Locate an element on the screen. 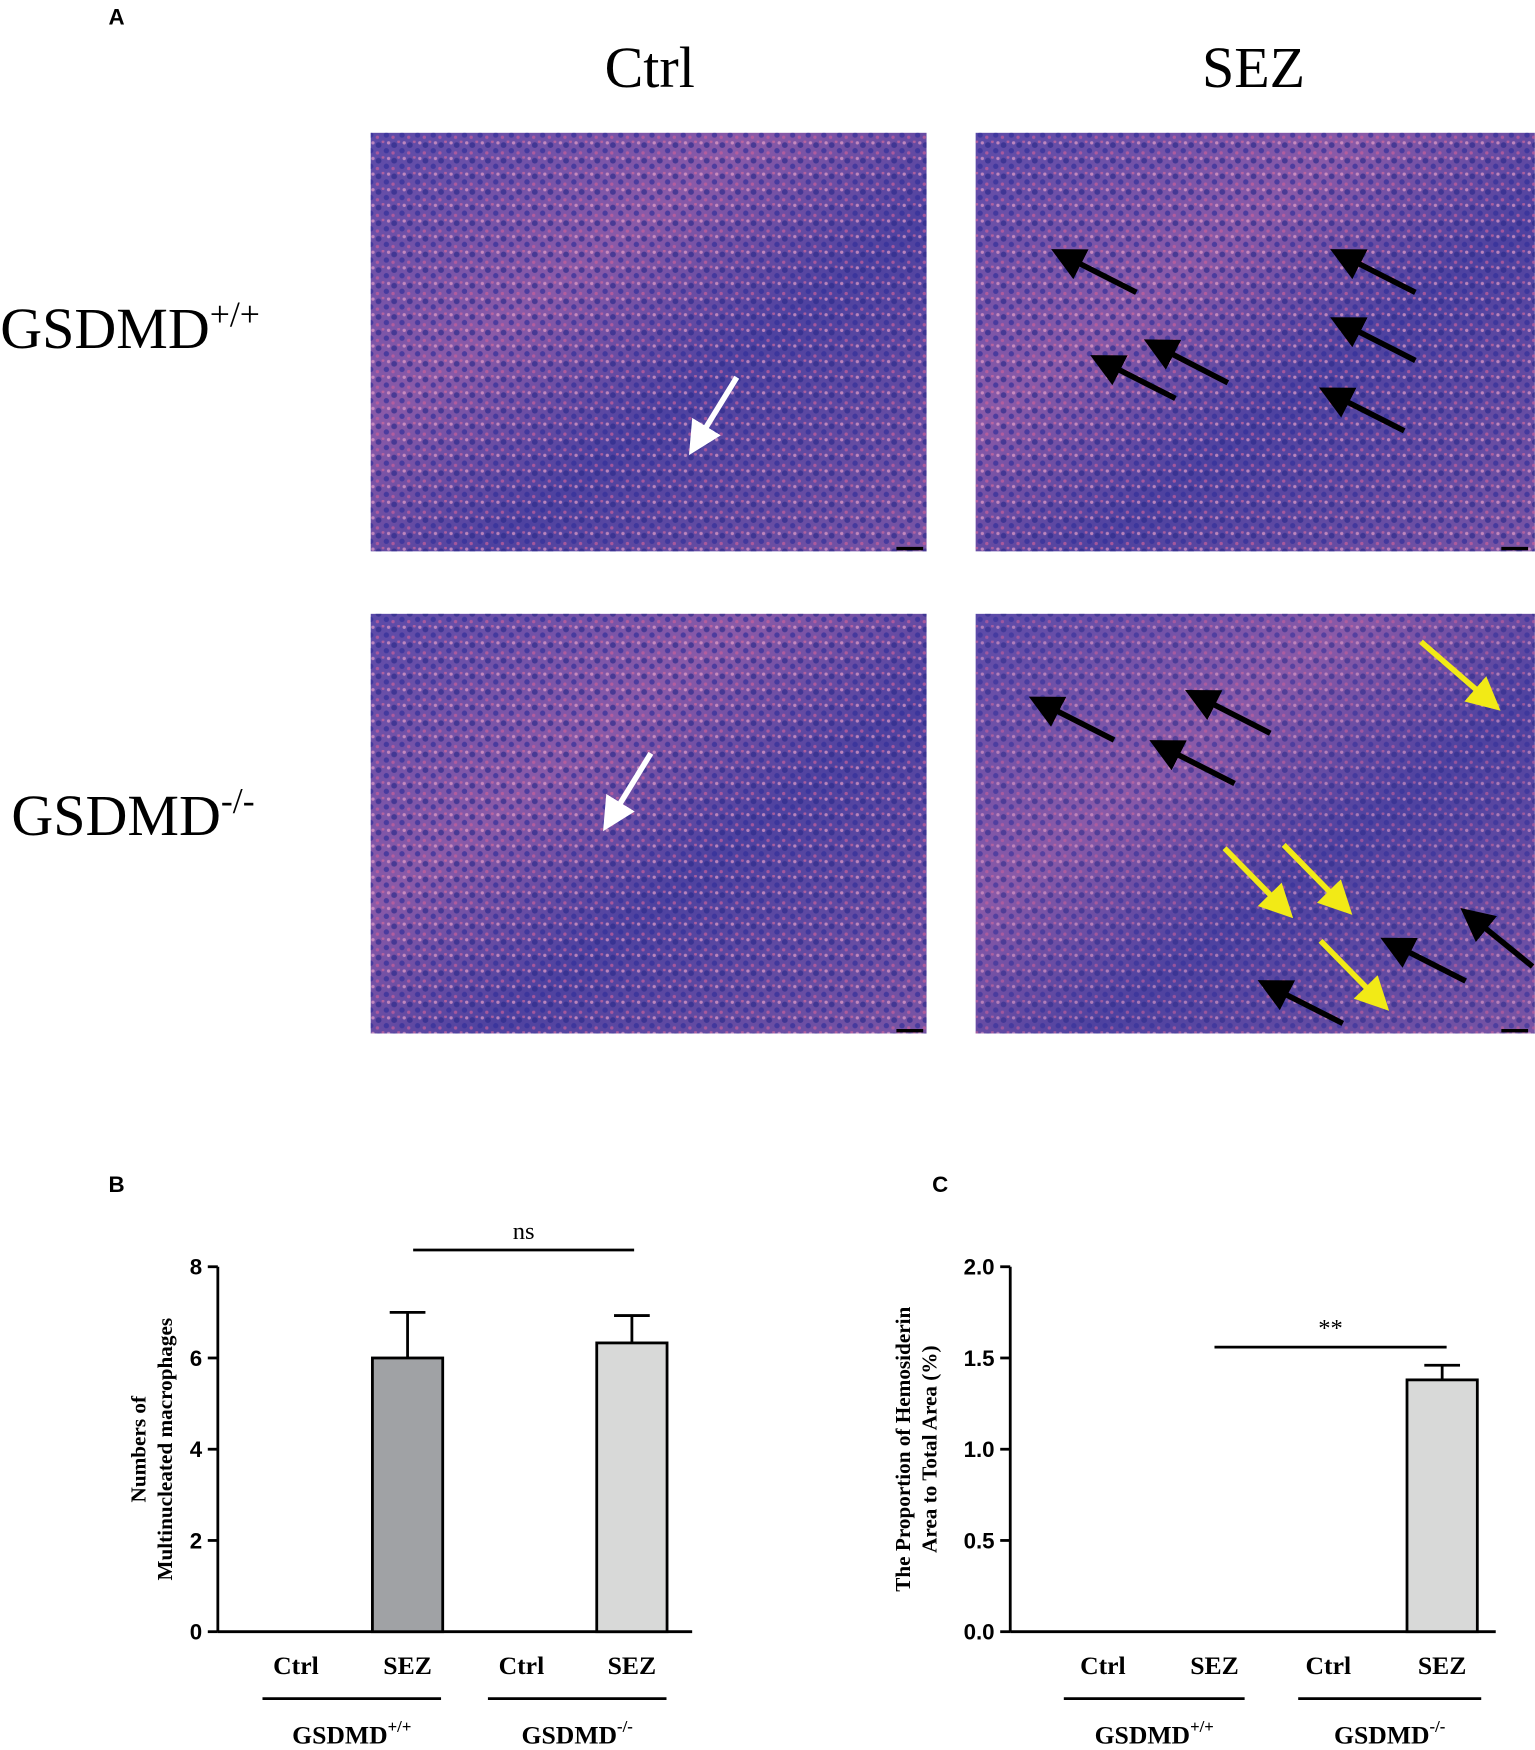 The width and height of the screenshot is (1535, 1750). y-tick-label: 0.0 is located at coordinates (979, 1632).